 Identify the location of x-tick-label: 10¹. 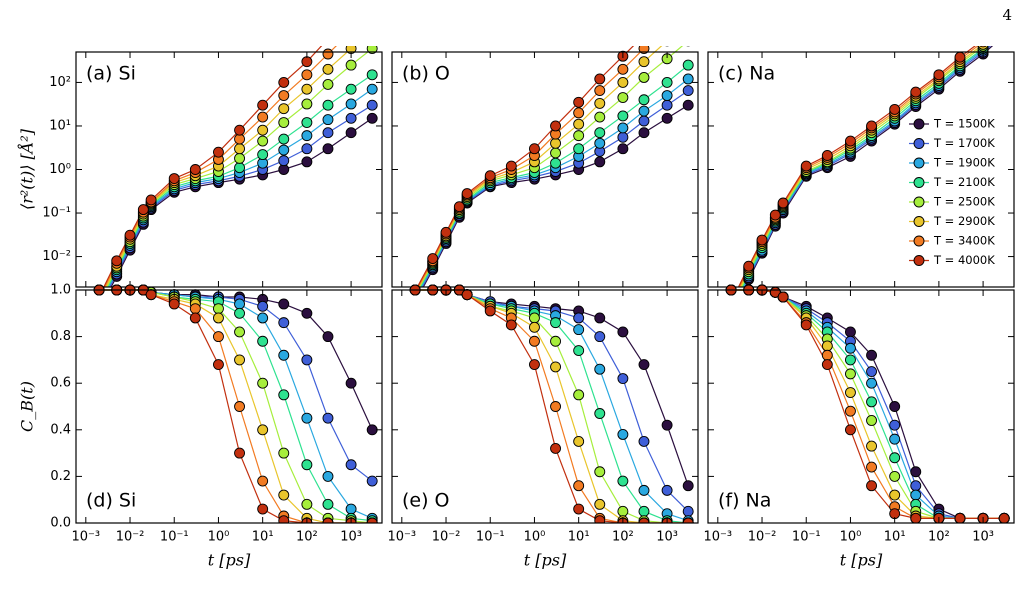
(579, 537).